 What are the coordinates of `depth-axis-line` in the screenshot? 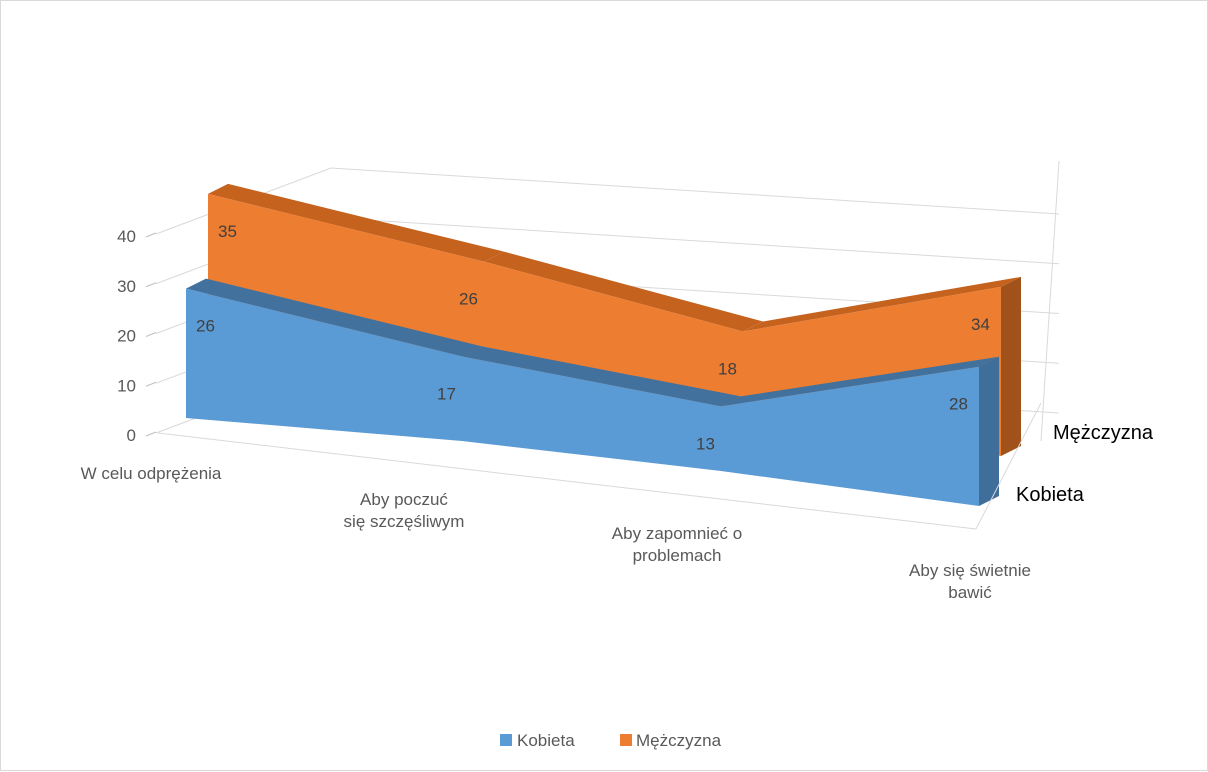 It's located at (1008, 466).